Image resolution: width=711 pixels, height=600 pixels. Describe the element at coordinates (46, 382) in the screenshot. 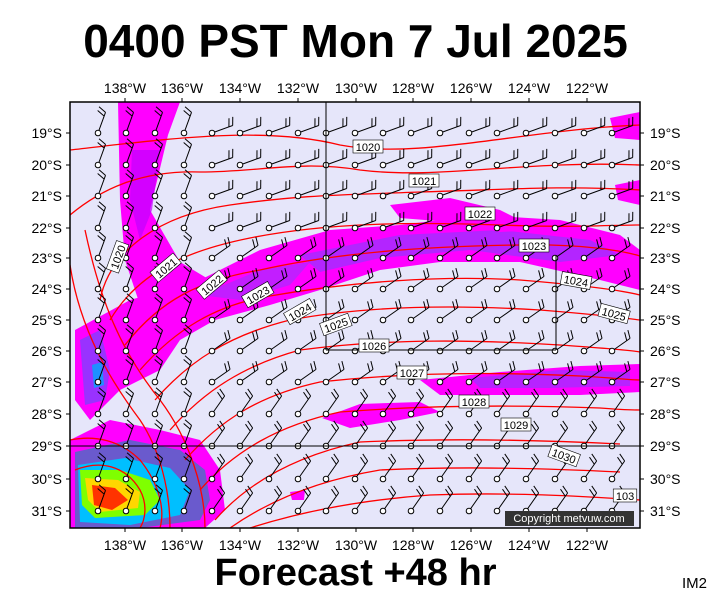

I see `latitude-label: 27°S` at that location.